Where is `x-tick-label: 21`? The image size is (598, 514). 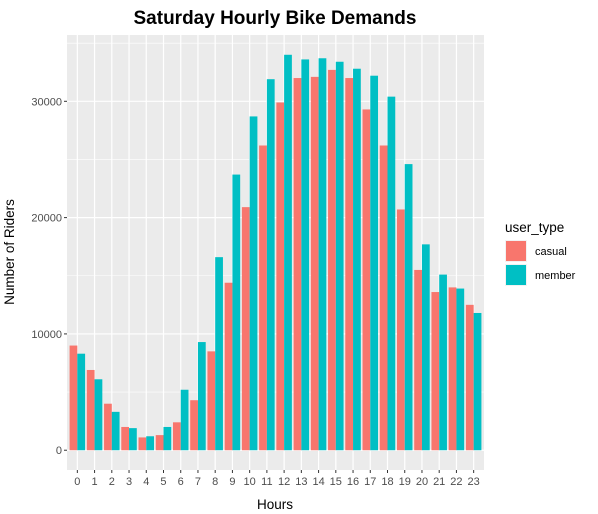
x-tick-label: 21 is located at coordinates (439, 482).